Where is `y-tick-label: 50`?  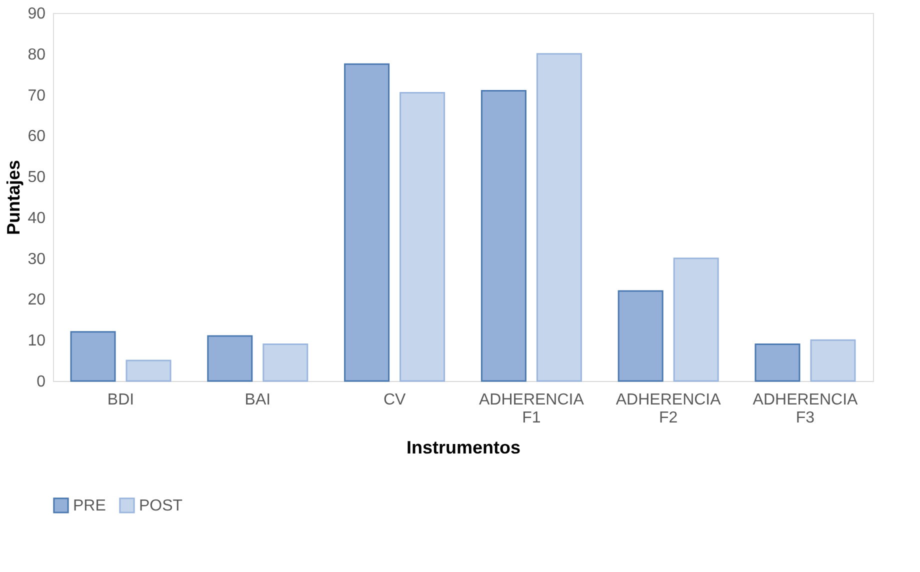 y-tick-label: 50 is located at coordinates (37, 177).